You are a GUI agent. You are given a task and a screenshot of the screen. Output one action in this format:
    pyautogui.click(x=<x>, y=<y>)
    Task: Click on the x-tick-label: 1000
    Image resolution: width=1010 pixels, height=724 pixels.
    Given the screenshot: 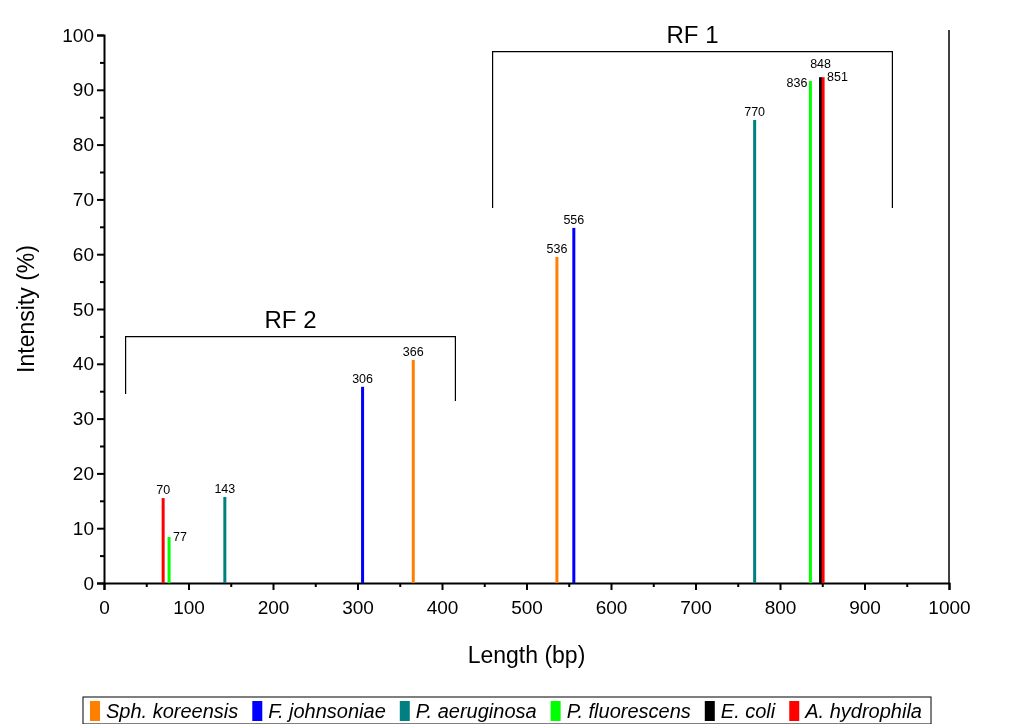 What is the action you would take?
    pyautogui.click(x=949, y=607)
    